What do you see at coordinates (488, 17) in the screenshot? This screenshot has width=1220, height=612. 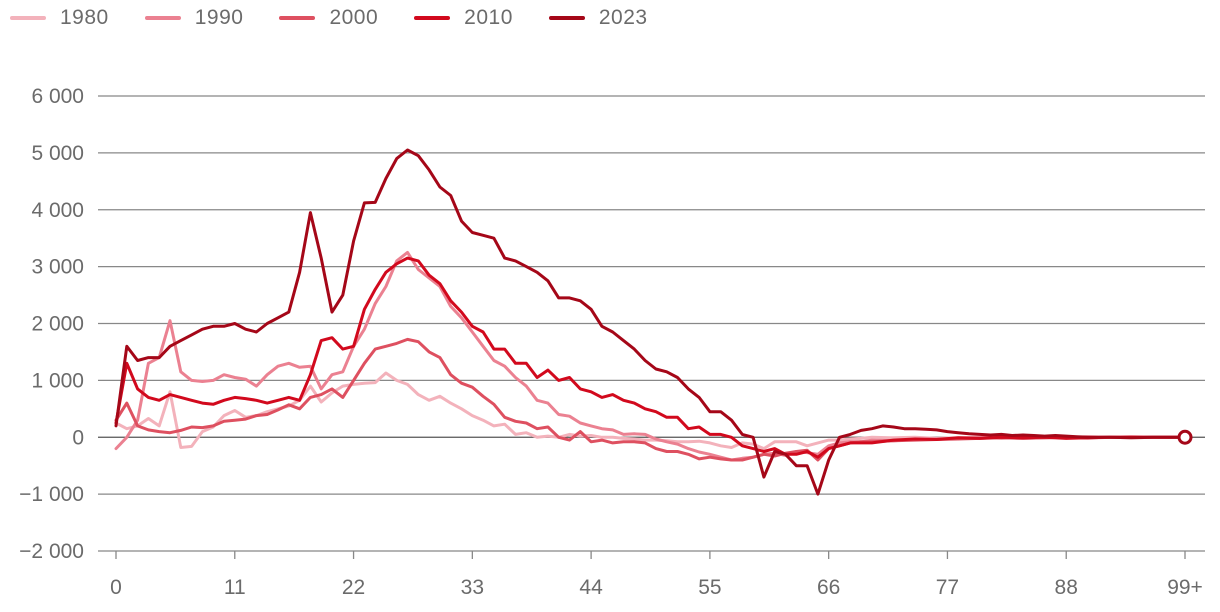 I see `legend-label: 2010` at bounding box center [488, 17].